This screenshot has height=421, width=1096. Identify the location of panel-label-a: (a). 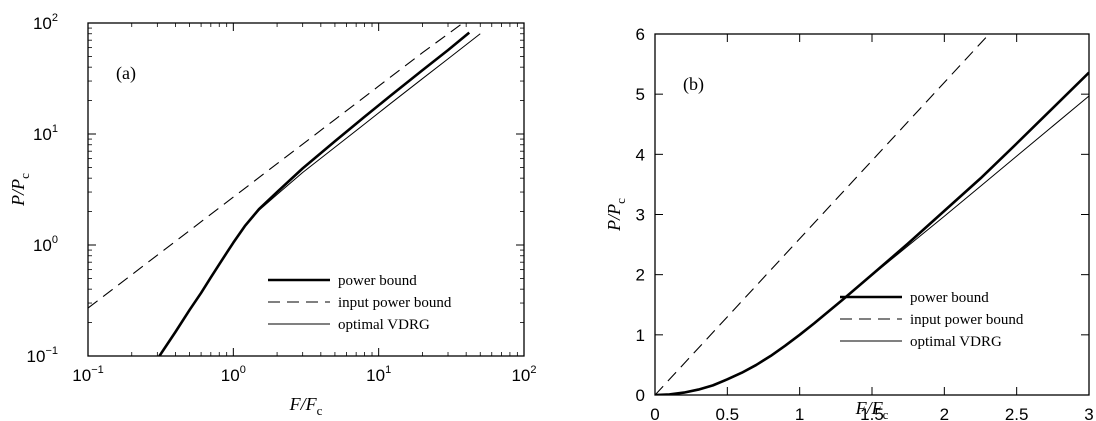
(126, 73).